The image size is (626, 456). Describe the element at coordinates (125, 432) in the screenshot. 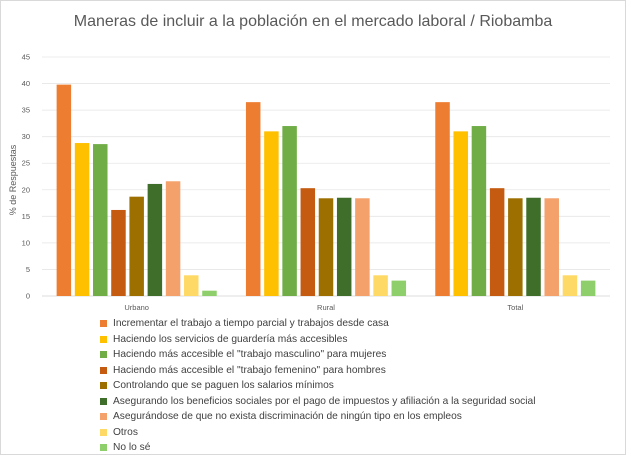

I see `legend-label: Otros` at that location.